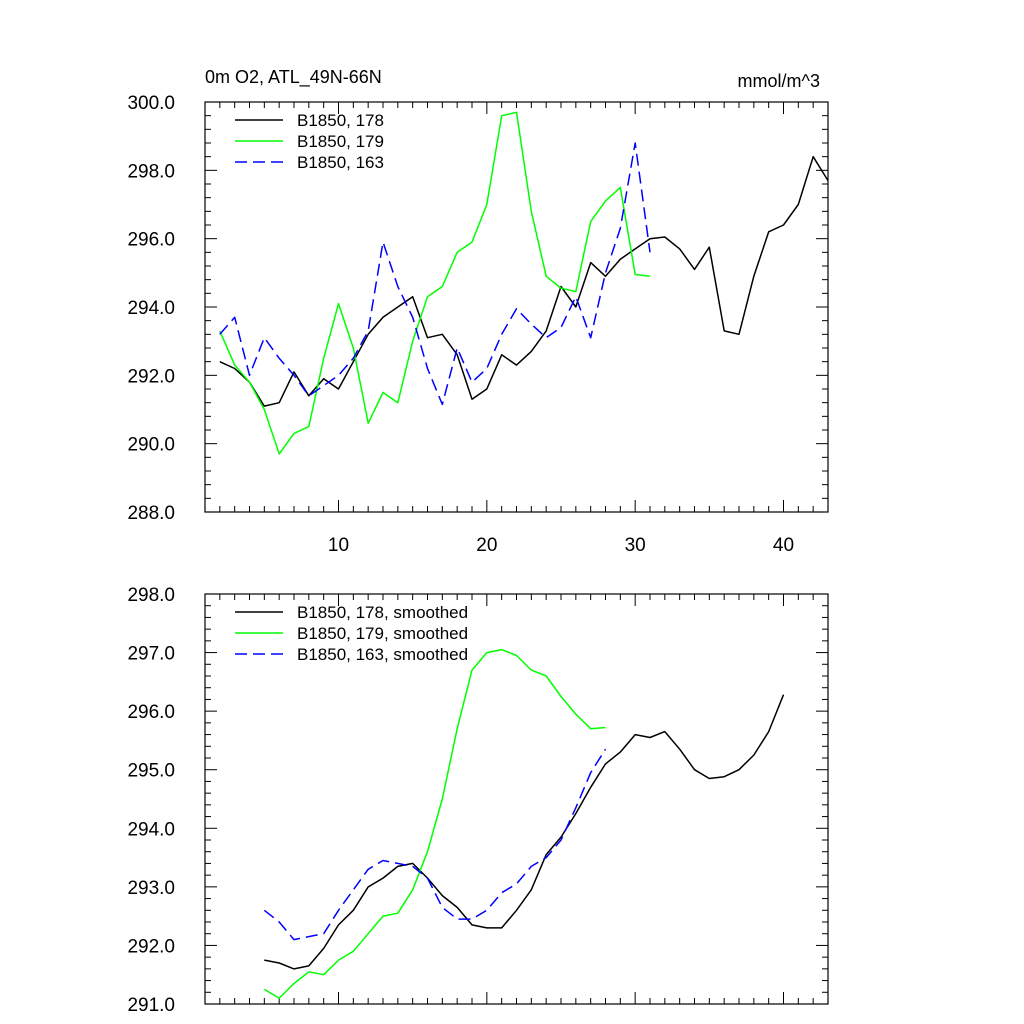  I want to click on legend-label: B1850, 163, so click(340, 162).